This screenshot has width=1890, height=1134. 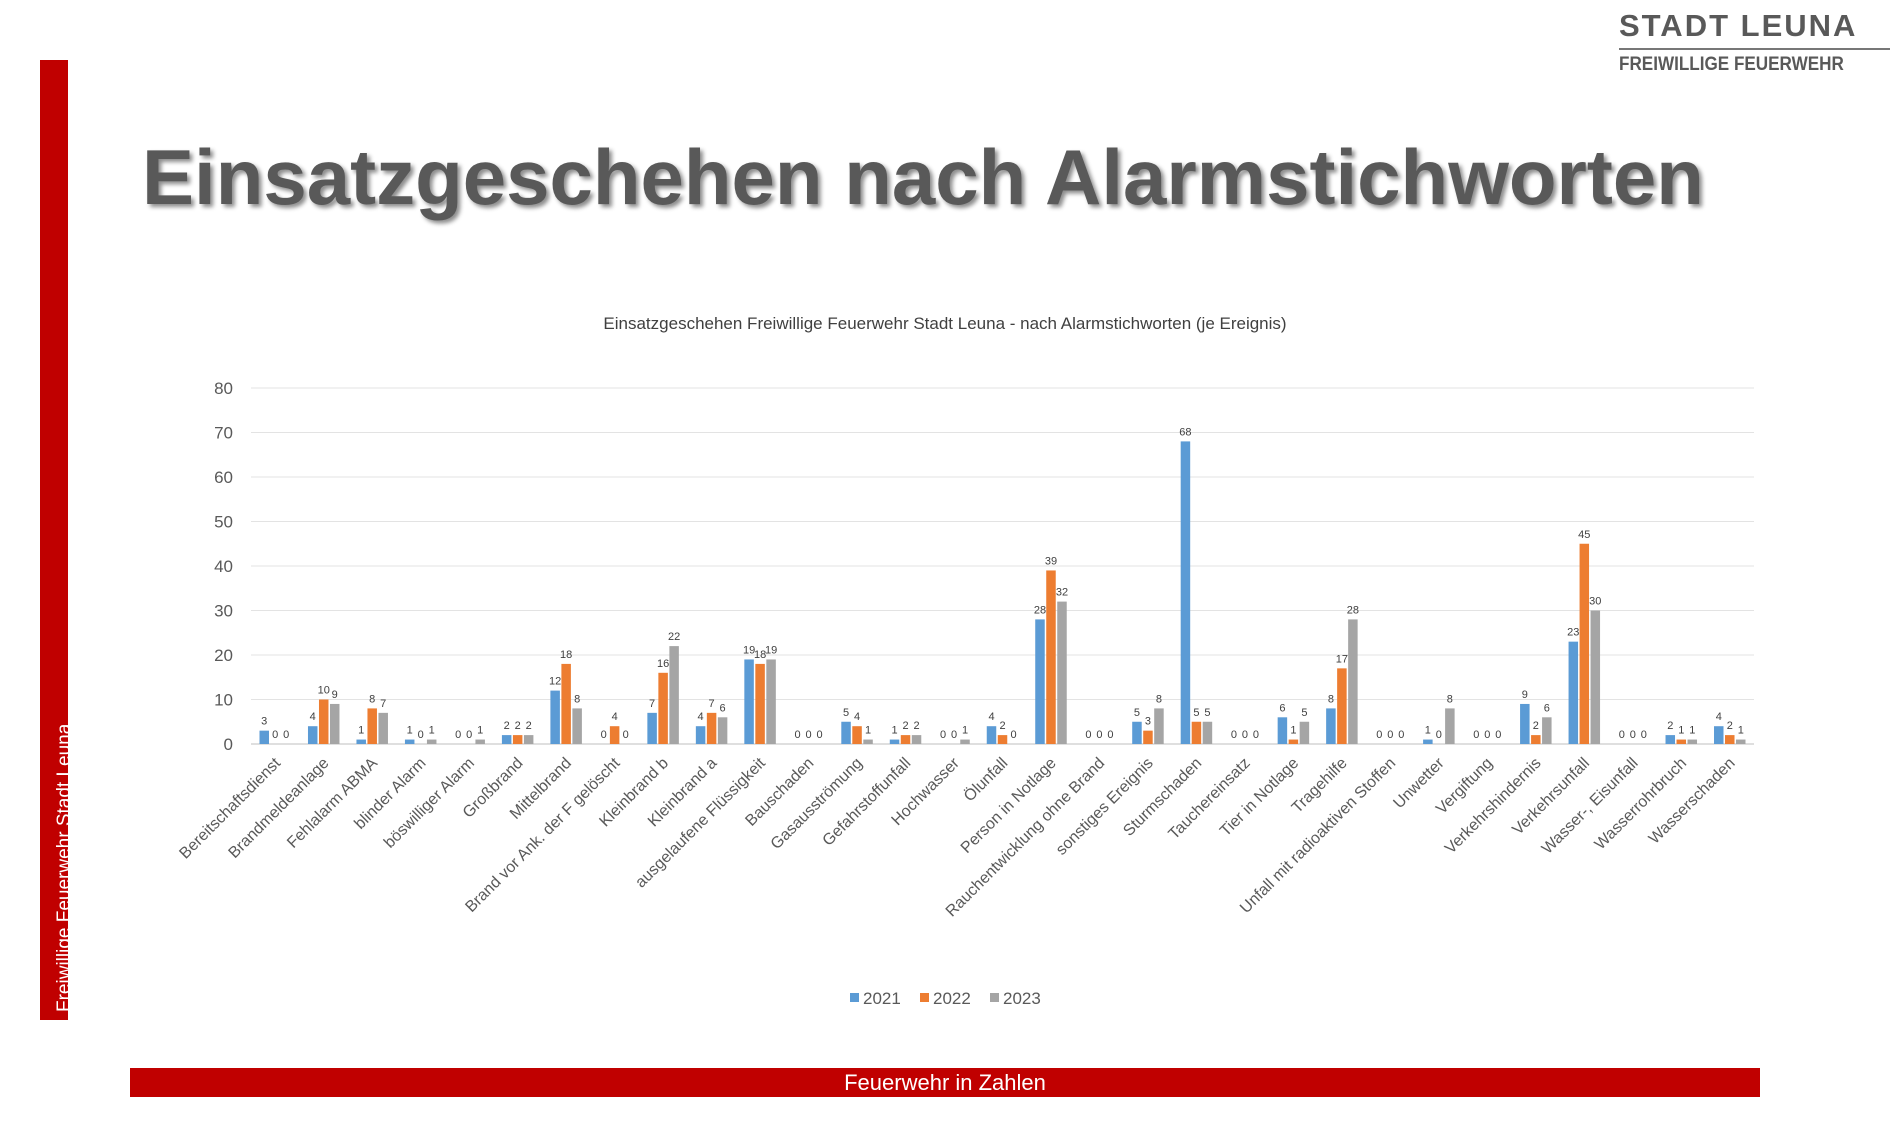 I want to click on footer-bar: Feuerwehr in Zahlen, so click(x=945, y=1082).